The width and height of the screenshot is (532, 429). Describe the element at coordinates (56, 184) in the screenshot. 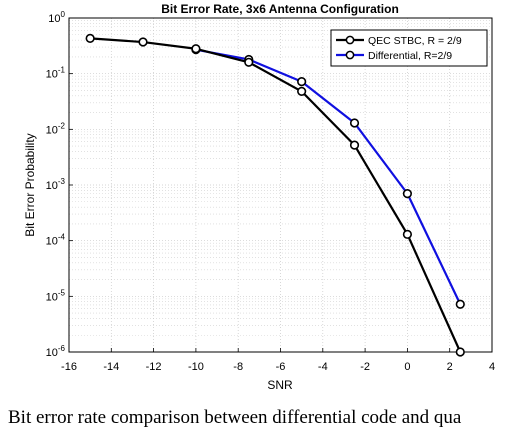

I see `y-tick-label: 10⁻³` at that location.